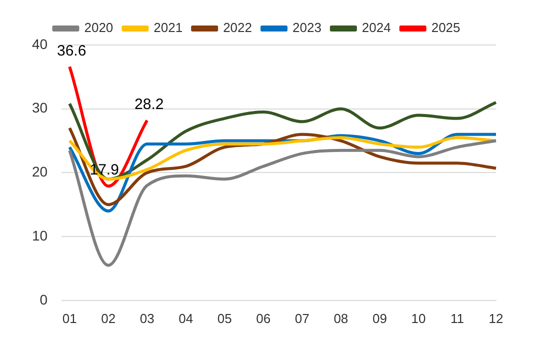 Image resolution: width=534 pixels, height=348 pixels. What do you see at coordinates (379, 318) in the screenshot?
I see `x-tick-label: 09` at bounding box center [379, 318].